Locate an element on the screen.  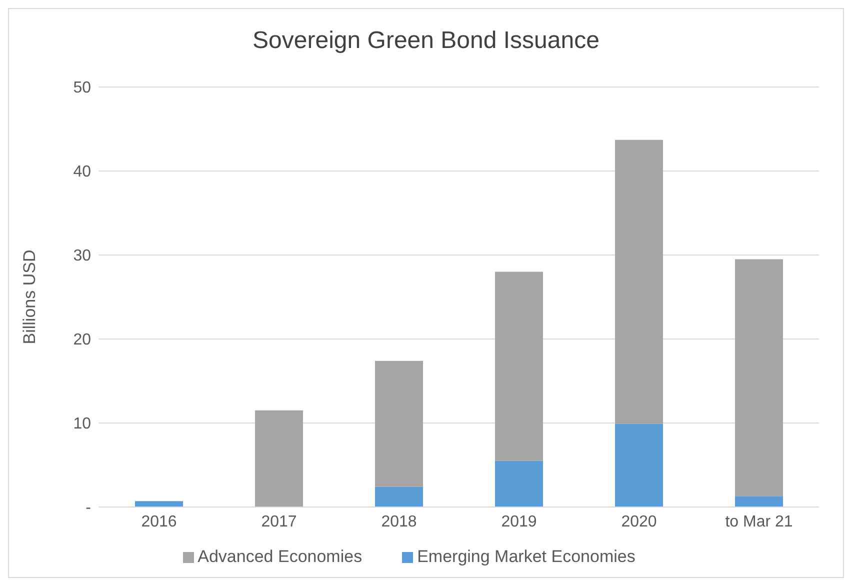
y-tick-label: 30 is located at coordinates (82, 256).